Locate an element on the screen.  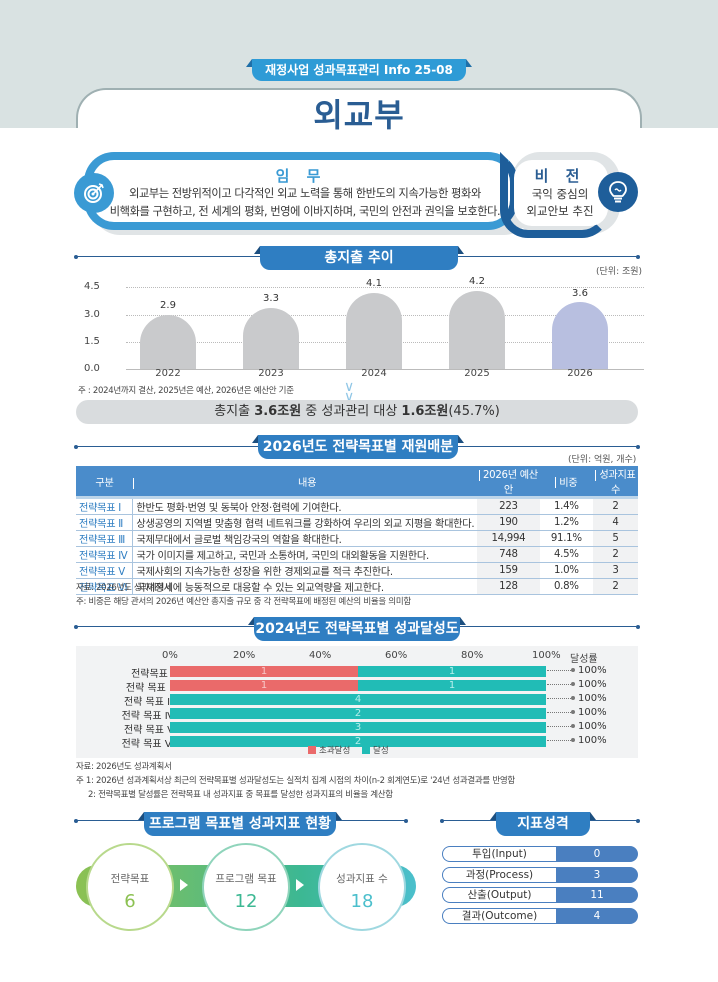
row-label: 전략 목표 Ⅱ is located at coordinates (149, 688).